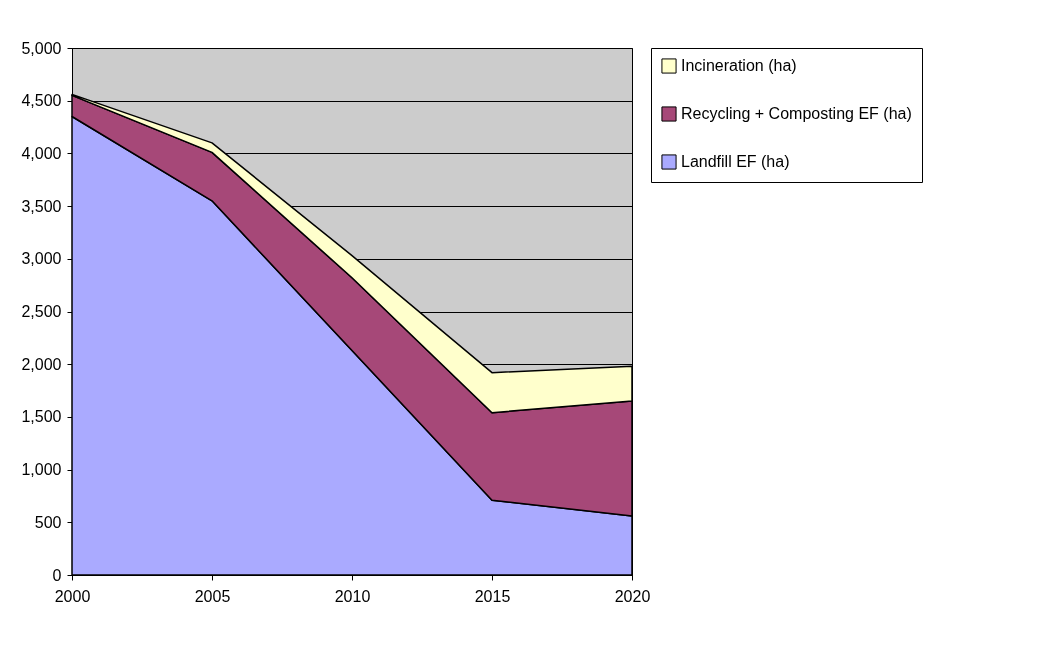  Describe the element at coordinates (492, 596) in the screenshot. I see `x-tick-label: 2015` at that location.